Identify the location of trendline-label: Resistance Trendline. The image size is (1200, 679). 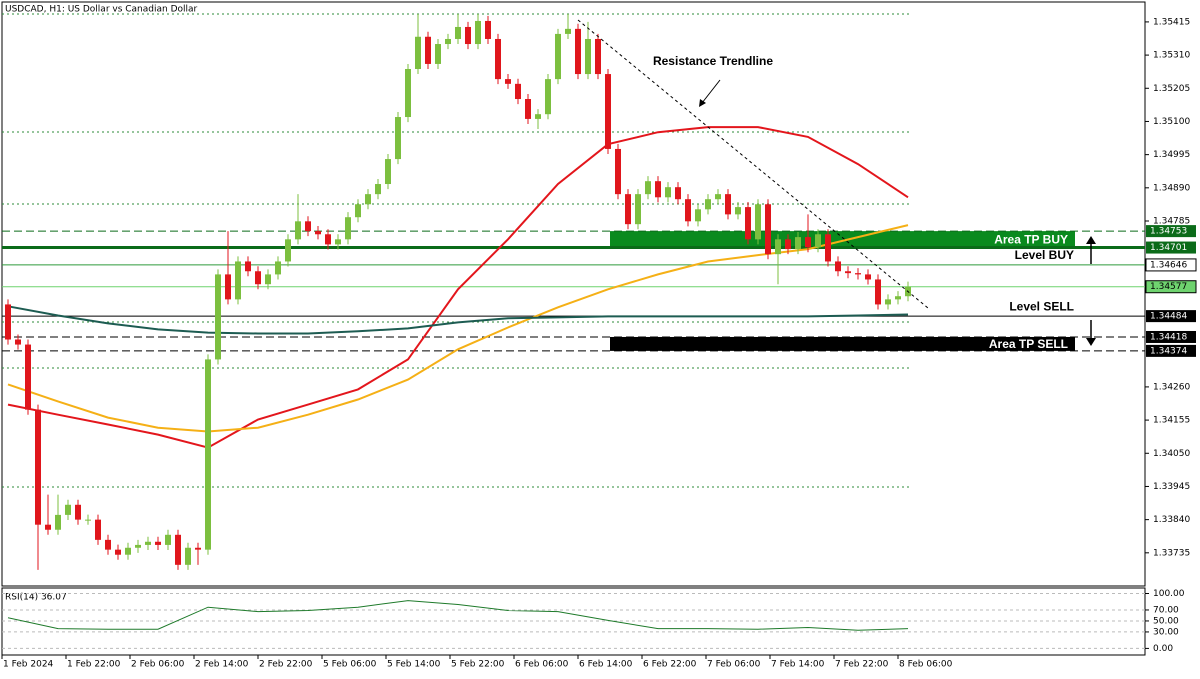
(713, 61).